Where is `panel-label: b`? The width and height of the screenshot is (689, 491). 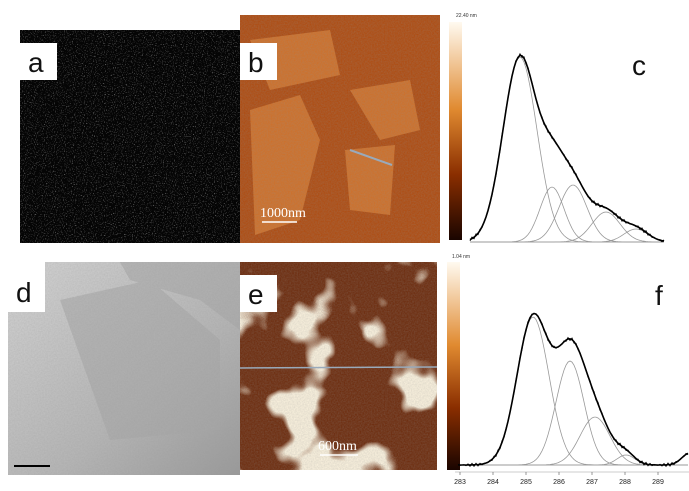
panel-label: b is located at coordinates (256, 62).